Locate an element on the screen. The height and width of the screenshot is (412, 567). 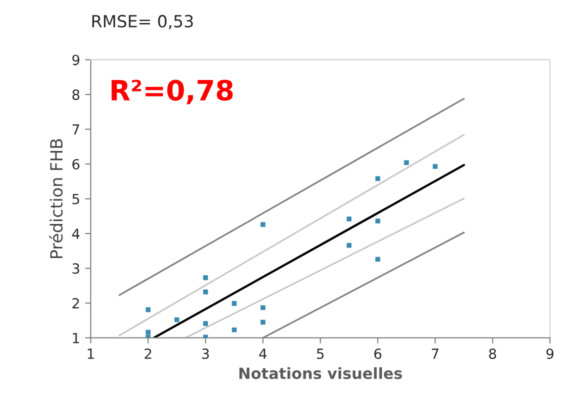
y-tick-label: 1 is located at coordinates (76, 338).